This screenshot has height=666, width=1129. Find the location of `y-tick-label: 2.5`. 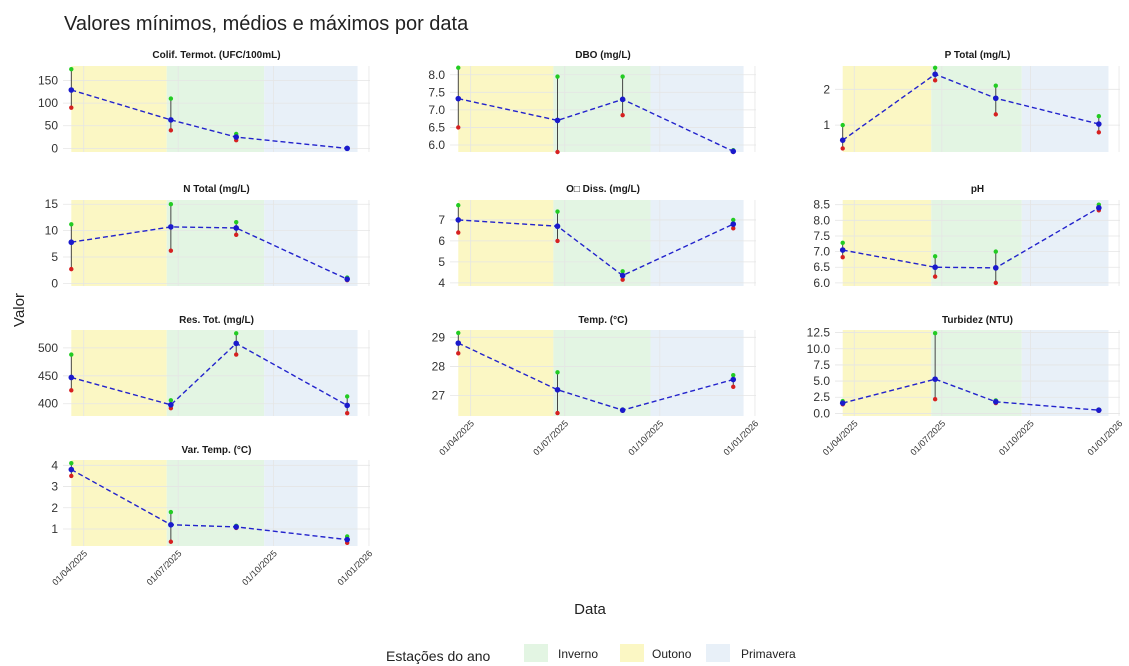

y-tick-label: 2.5 is located at coordinates (821, 397).